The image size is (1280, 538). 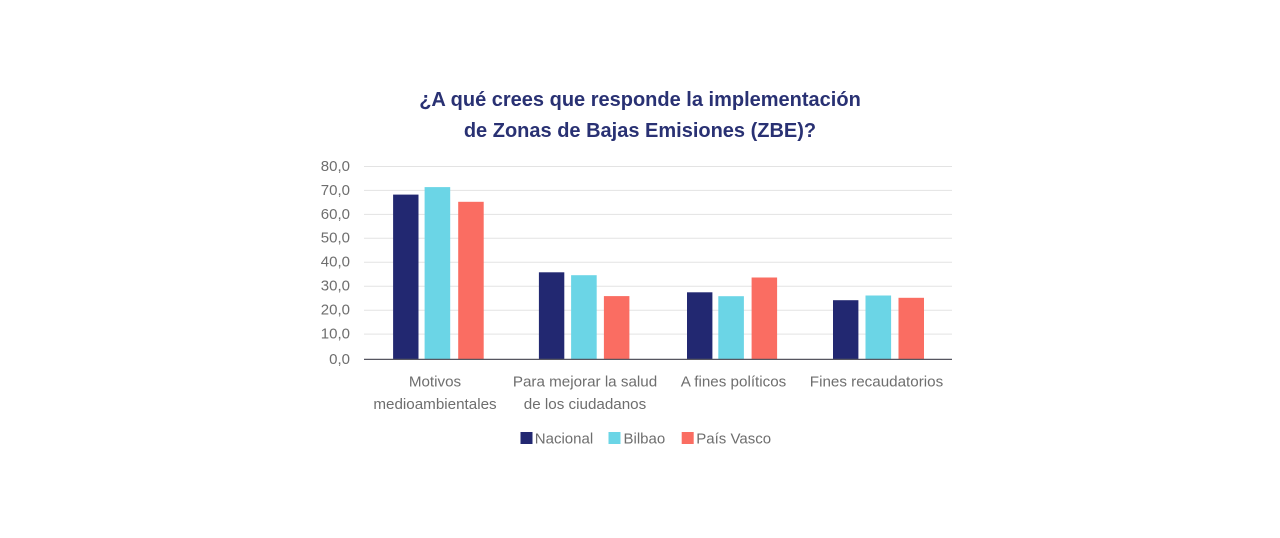 What do you see at coordinates (339, 359) in the screenshot?
I see `svg-text: 0,0` at bounding box center [339, 359].